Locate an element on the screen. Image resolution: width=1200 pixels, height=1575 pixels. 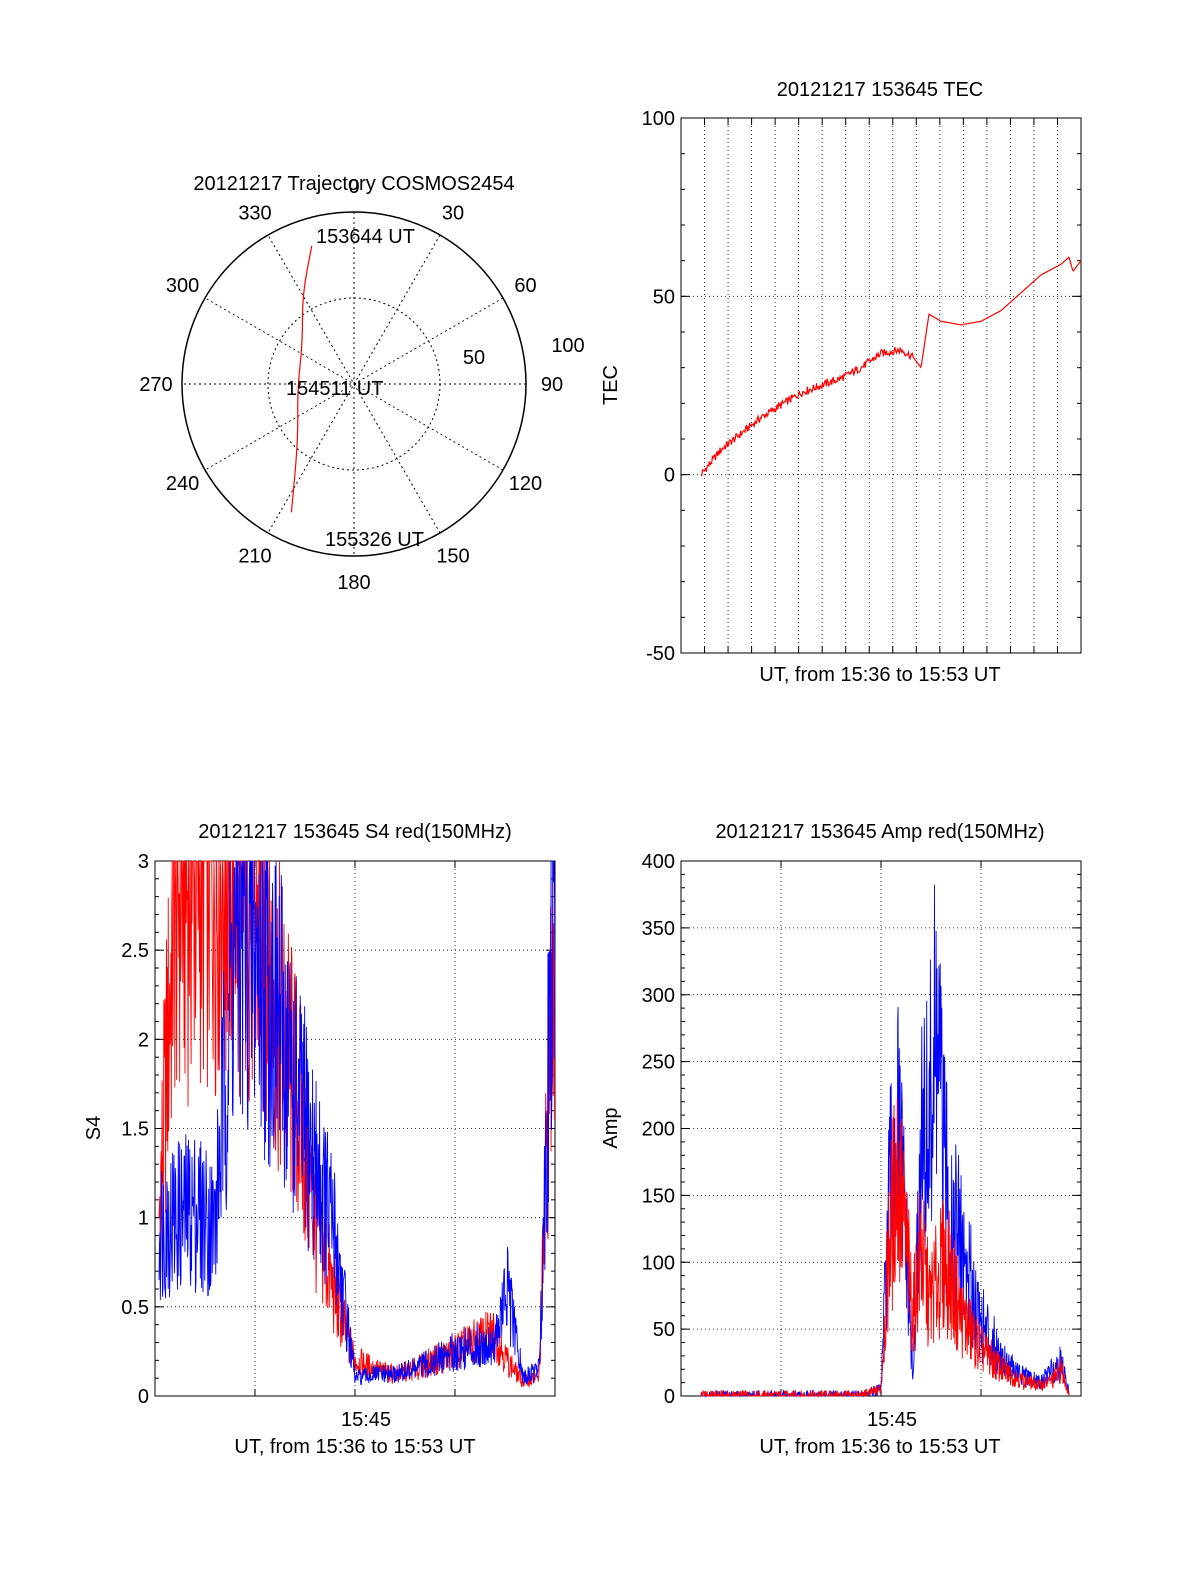
y-tick-label: 150 is located at coordinates (658, 1196).